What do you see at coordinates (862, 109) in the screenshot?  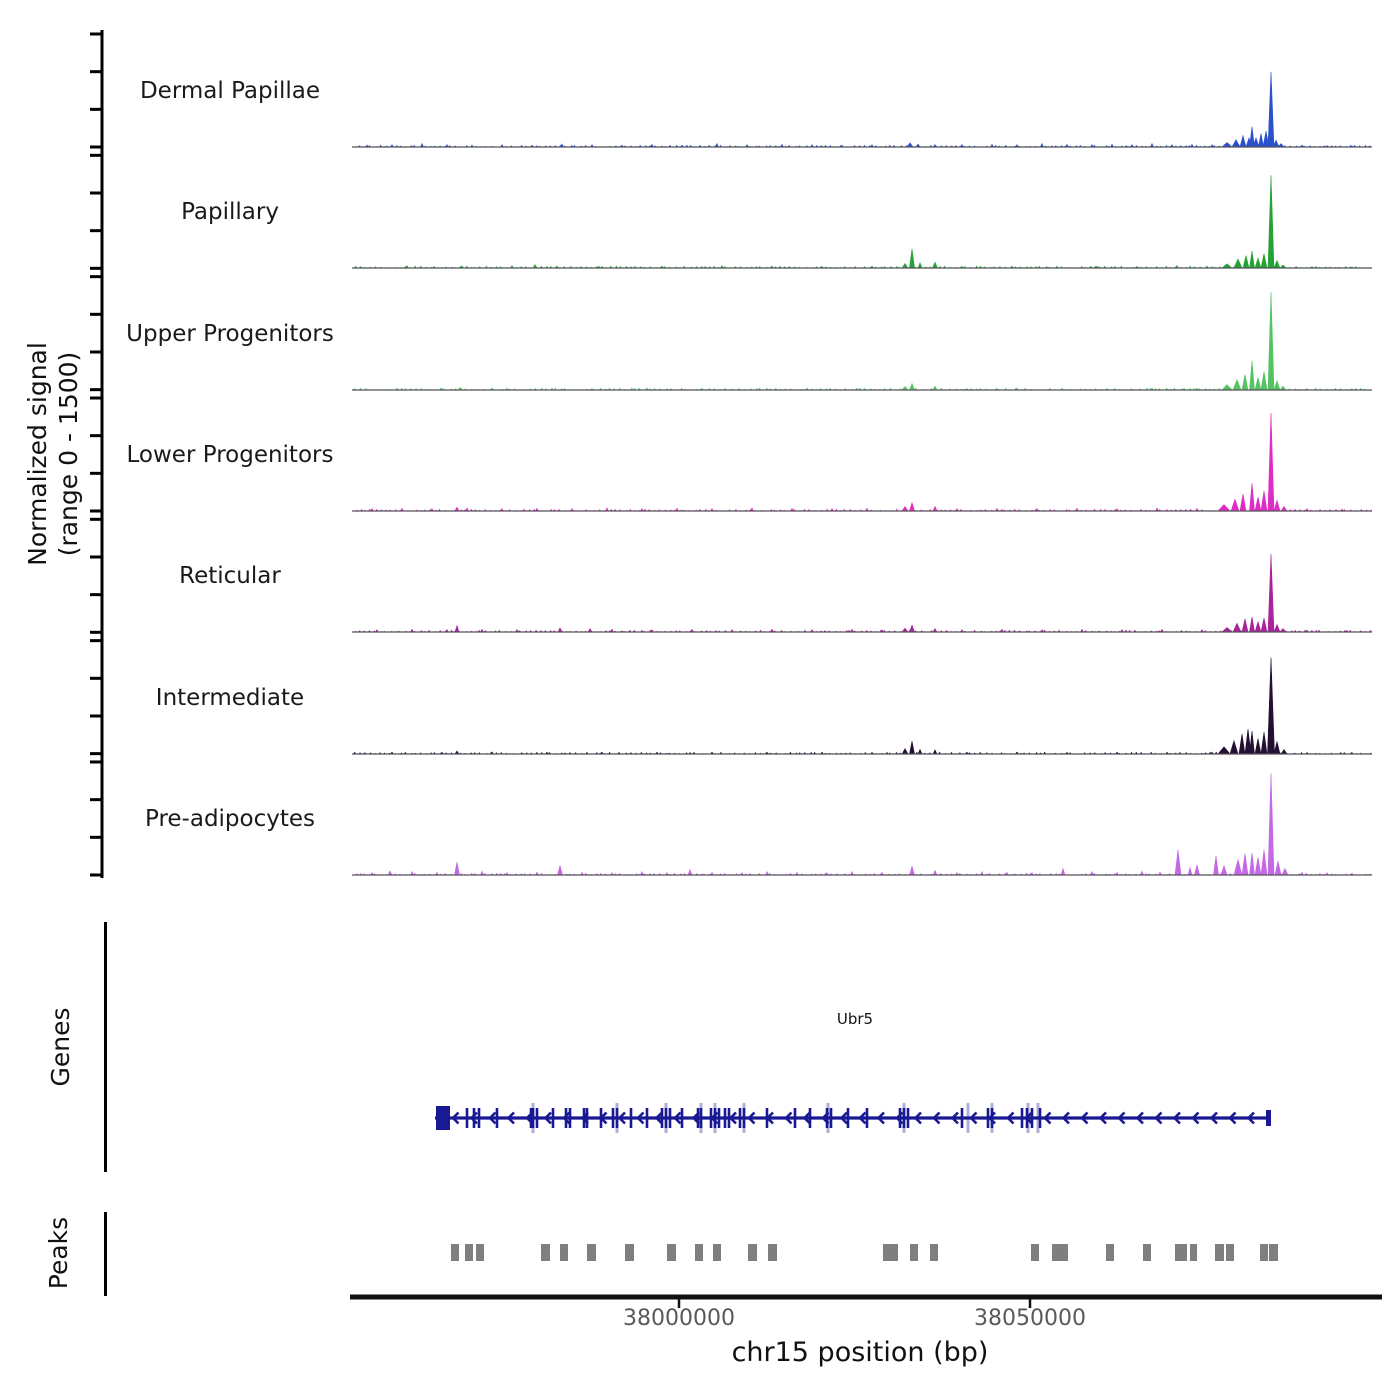 I see `signal-track-dermal-papillae` at bounding box center [862, 109].